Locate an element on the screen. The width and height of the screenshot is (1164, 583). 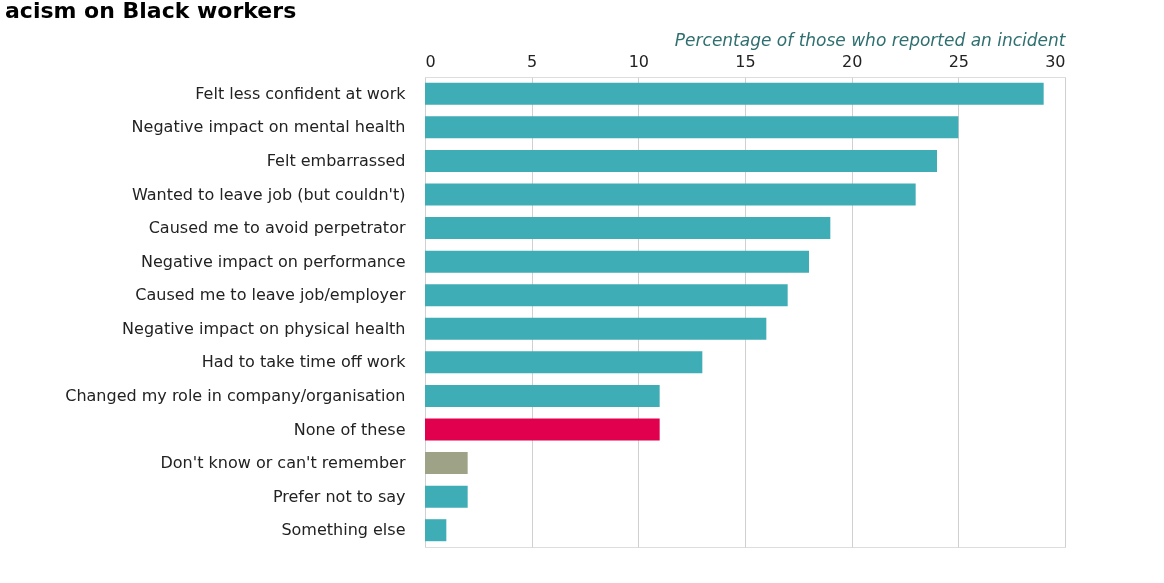
y-tick-label: Changed my role in company/organisation is located at coordinates (235, 395).